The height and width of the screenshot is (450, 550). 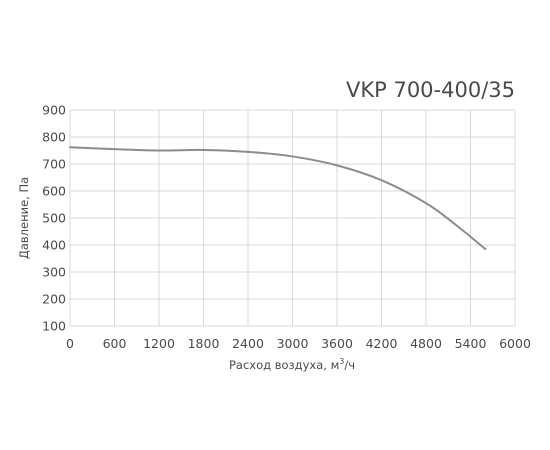 I want to click on y-tick-label: 600, so click(x=54, y=191).